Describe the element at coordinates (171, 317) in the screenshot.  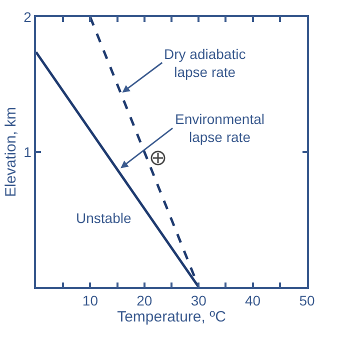
I see `x-axis-title: Temperature, ºC` at that location.